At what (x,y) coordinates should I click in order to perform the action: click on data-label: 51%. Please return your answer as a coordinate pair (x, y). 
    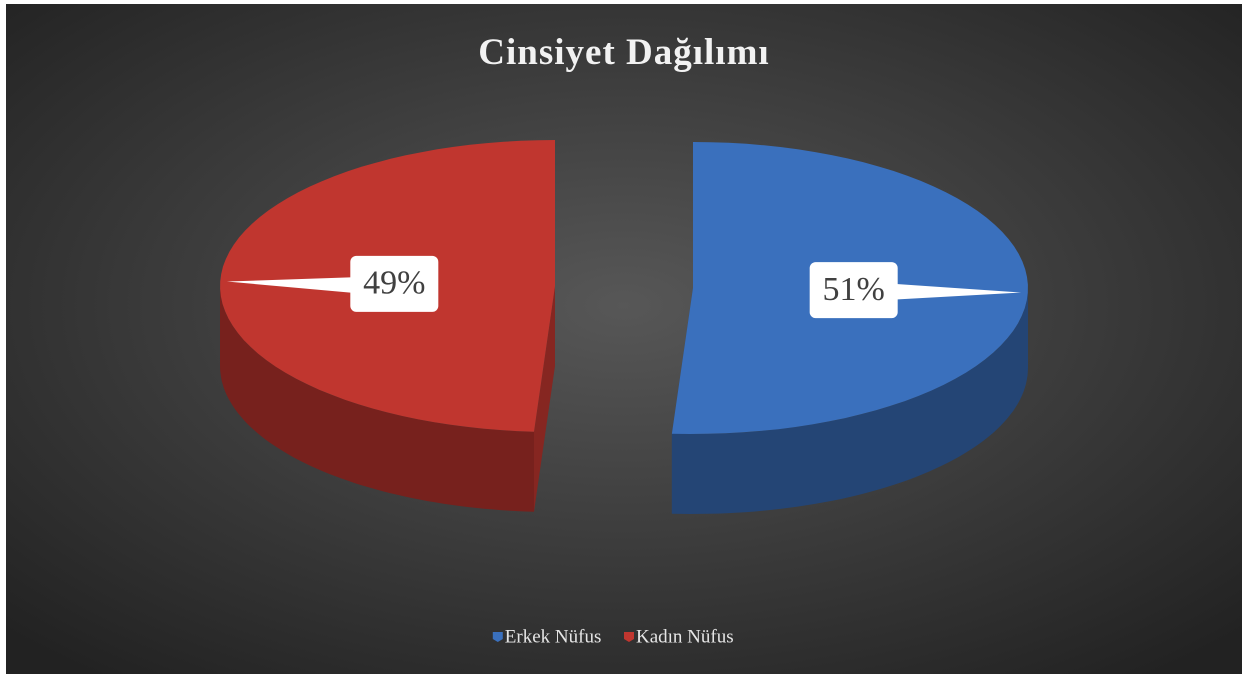
    Looking at the image, I should click on (854, 289).